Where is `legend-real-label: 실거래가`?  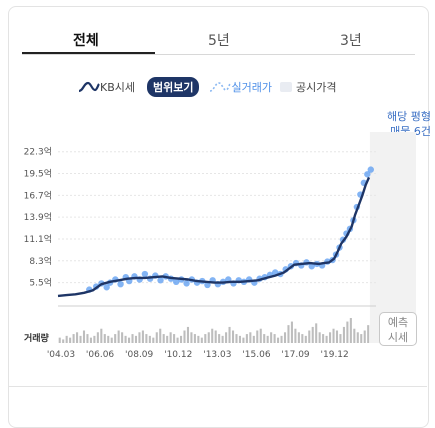 legend-real-label: 실거래가 is located at coordinates (251, 87).